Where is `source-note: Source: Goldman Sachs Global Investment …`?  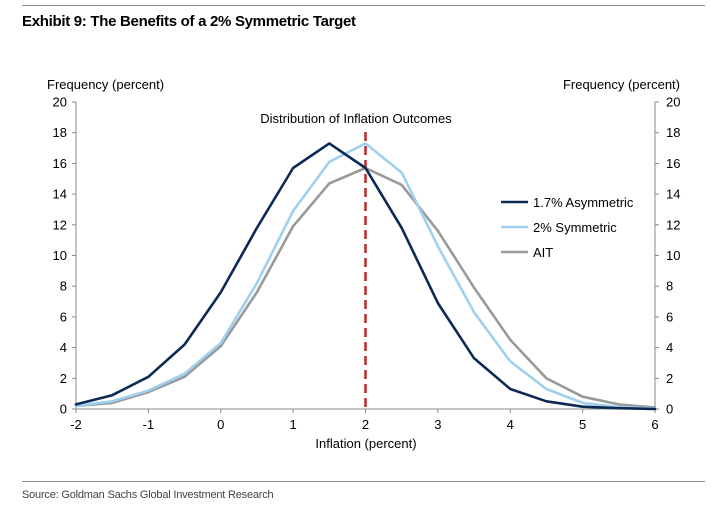 source-note: Source: Goldman Sachs Global Investment … is located at coordinates (148, 495).